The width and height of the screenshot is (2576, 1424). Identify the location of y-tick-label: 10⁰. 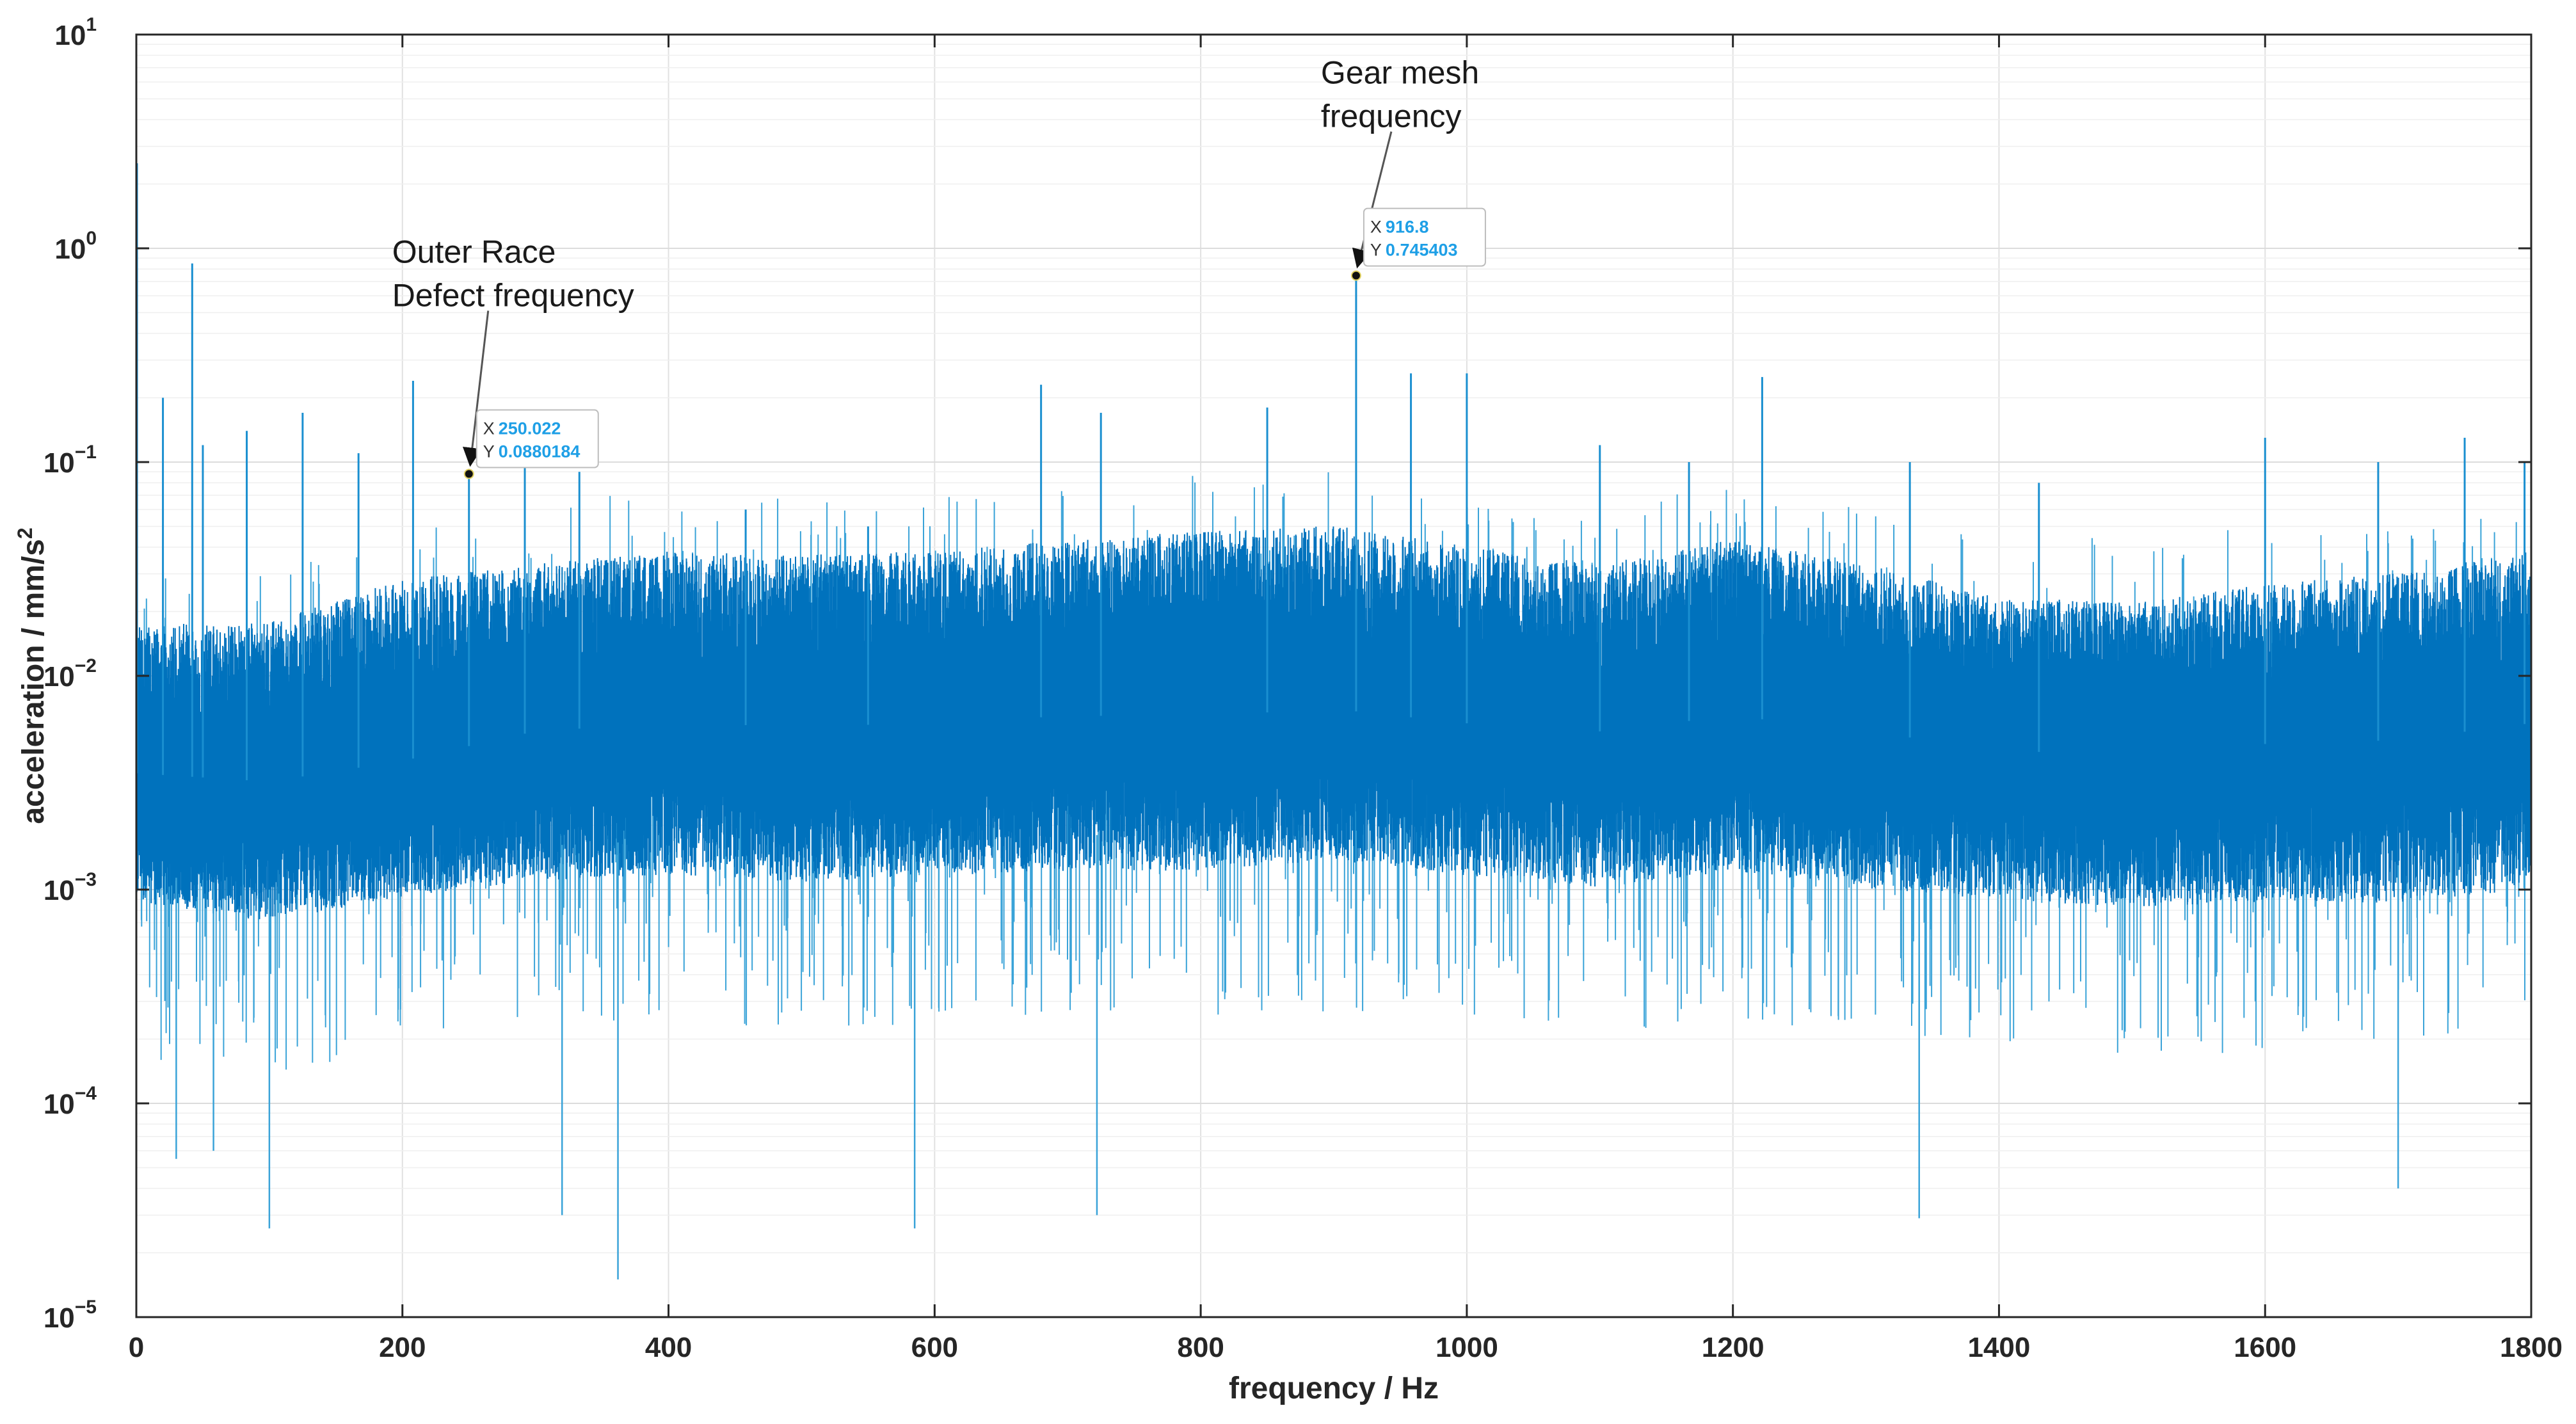
(75, 246).